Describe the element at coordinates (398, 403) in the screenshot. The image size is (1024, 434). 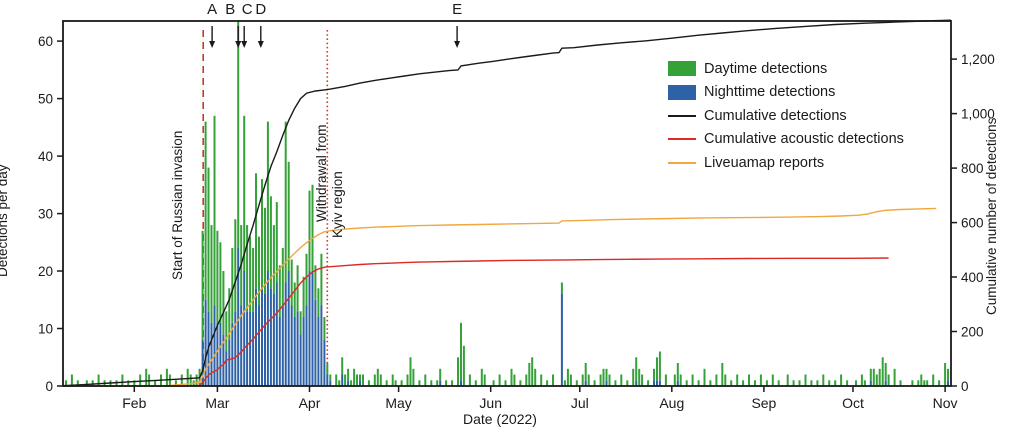
I see `x-tick-label: May` at that location.